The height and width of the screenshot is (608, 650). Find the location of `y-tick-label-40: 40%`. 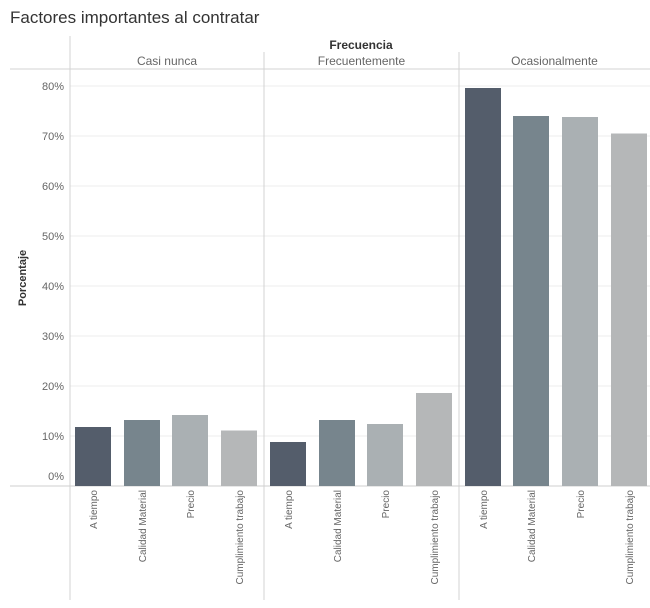

y-tick-label-40: 40% is located at coordinates (53, 287).